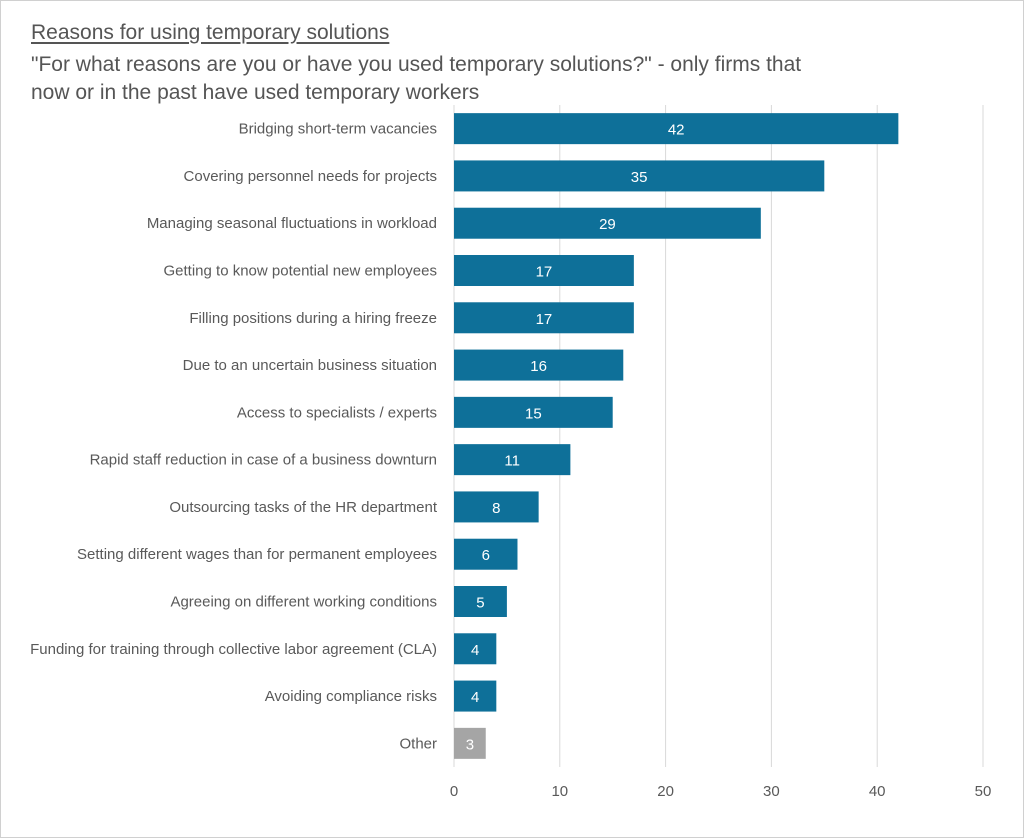  I want to click on data-label: 11, so click(512, 461).